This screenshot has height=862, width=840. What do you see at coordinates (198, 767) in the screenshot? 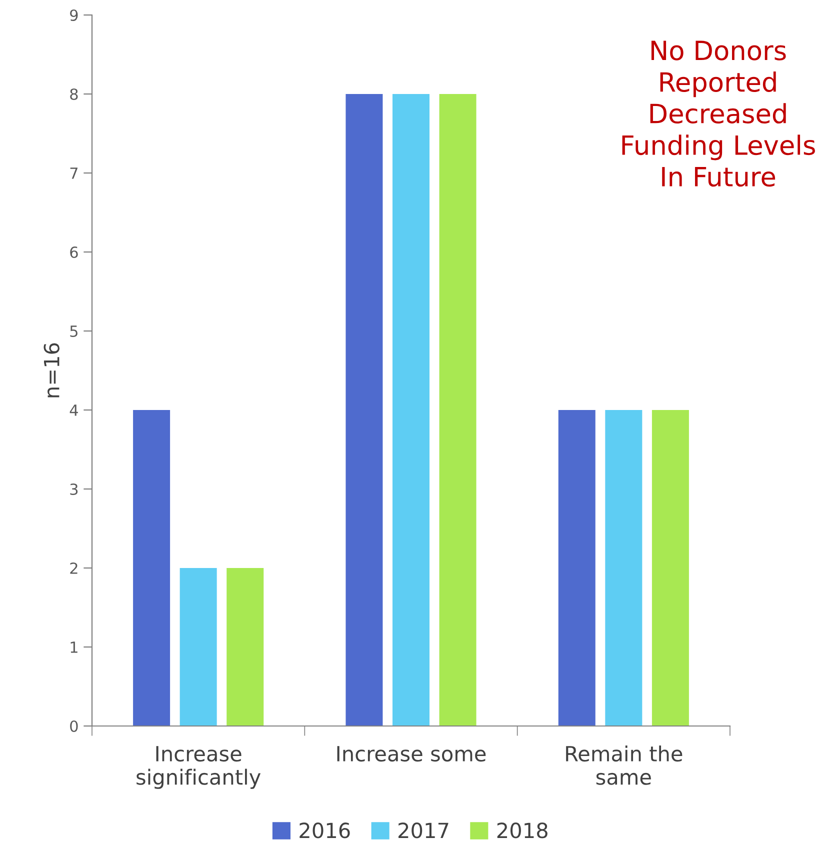
I see `x-tick-label: Increase significantly` at bounding box center [198, 767].